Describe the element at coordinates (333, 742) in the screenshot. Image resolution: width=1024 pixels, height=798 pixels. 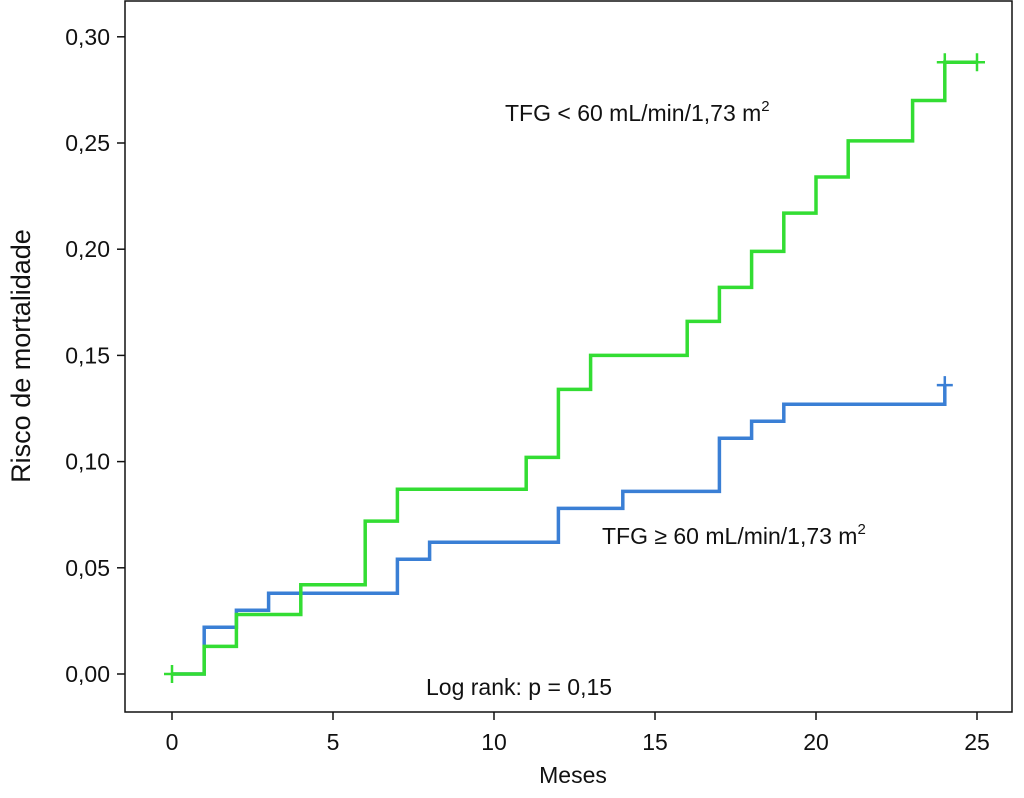
I see `x-tick-label: 5` at that location.